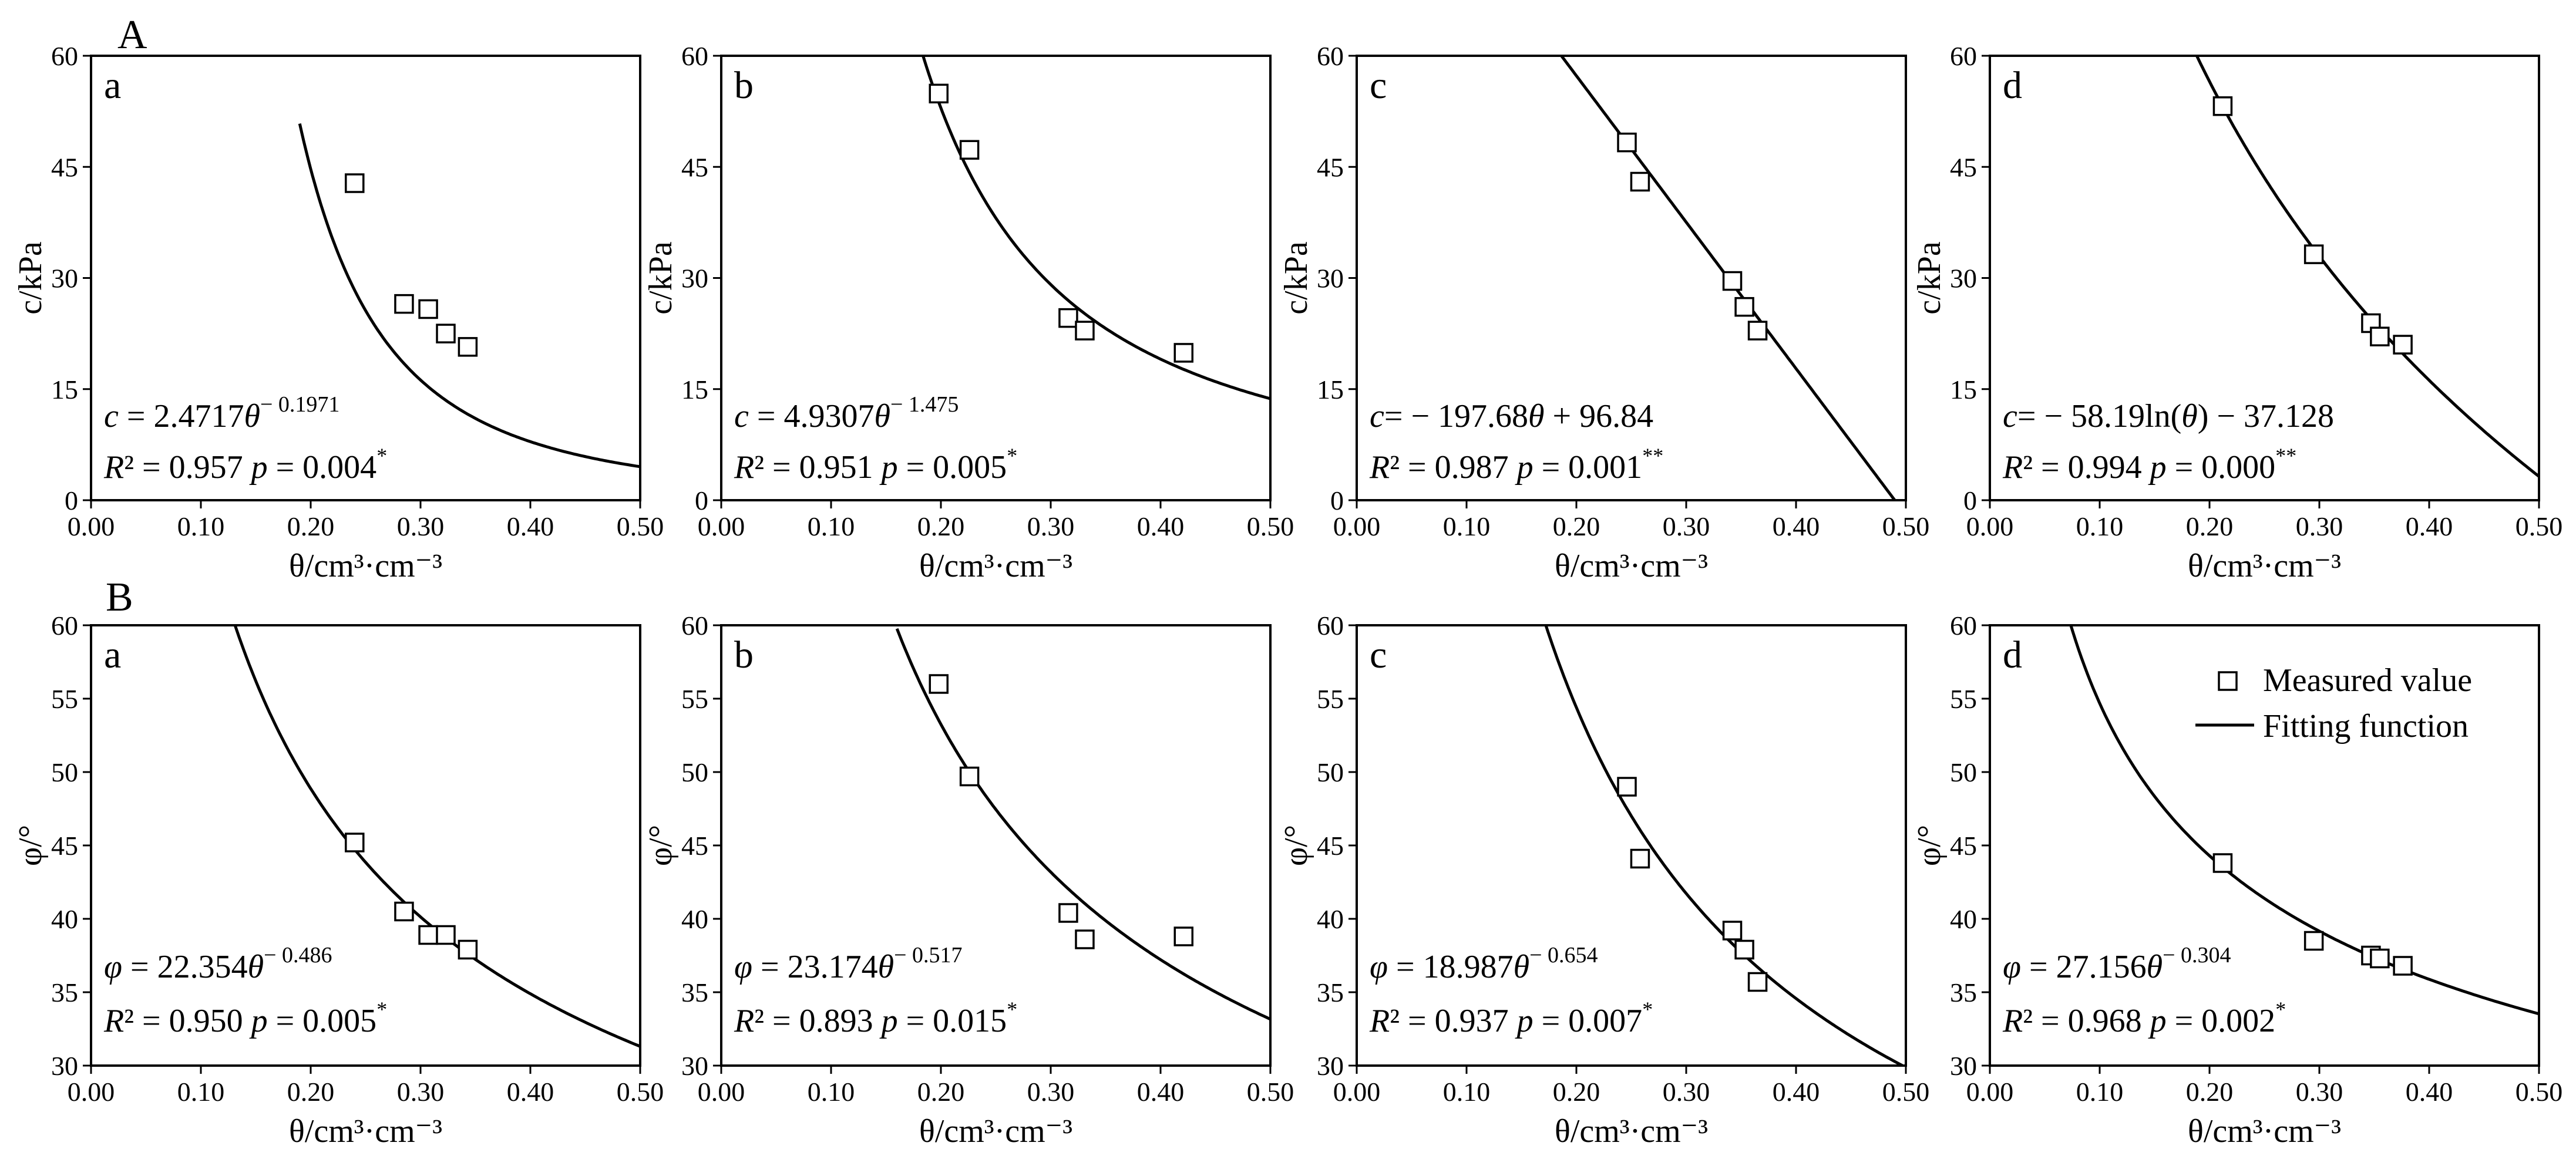 The height and width of the screenshot is (1166, 2576). Describe the element at coordinates (113, 86) in the screenshot. I see `panel-letter: a` at that location.